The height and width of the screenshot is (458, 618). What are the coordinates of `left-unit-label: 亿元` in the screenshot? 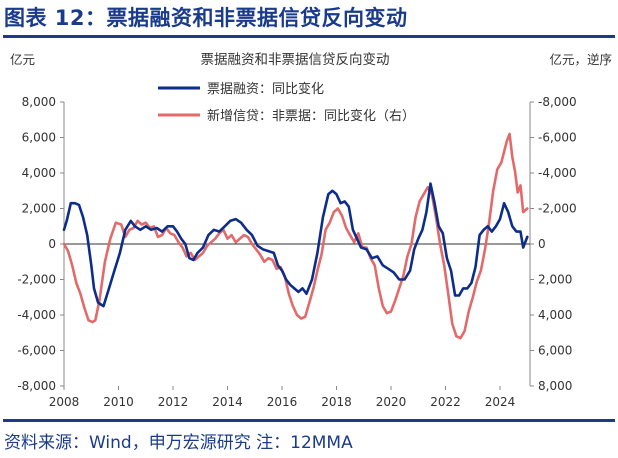 It's located at (22, 59).